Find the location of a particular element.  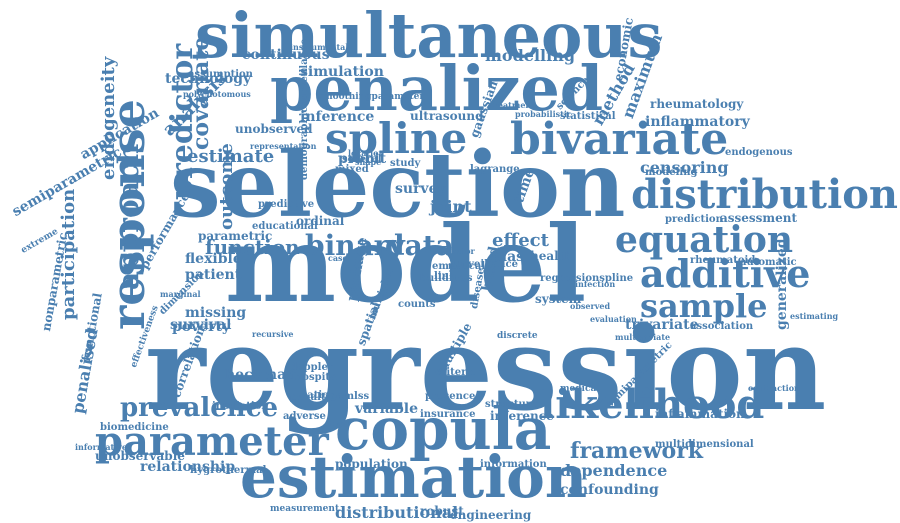

cloud-word: probabilistic is located at coordinates (543, 114).